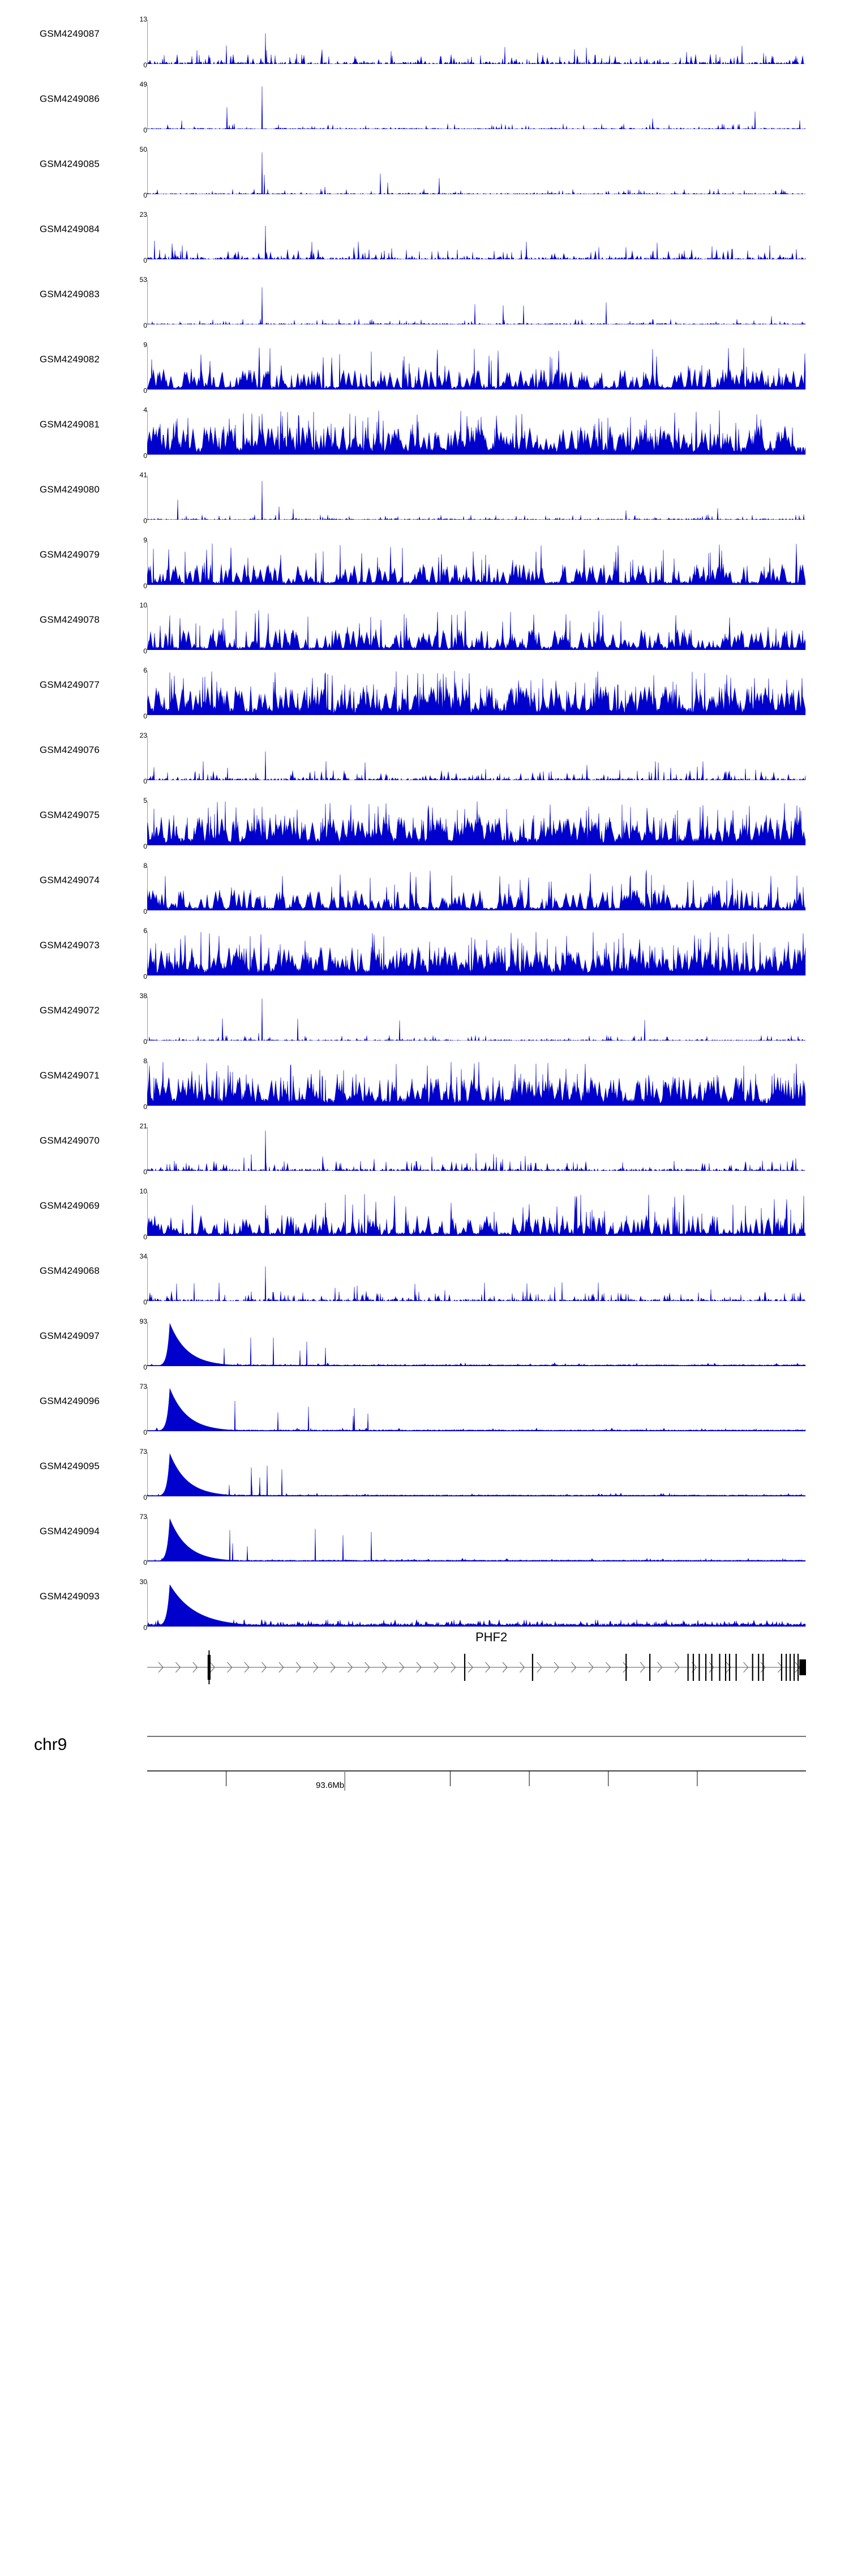  What do you see at coordinates (70, 1466) in the screenshot?
I see `track-label: GSM4249095` at bounding box center [70, 1466].